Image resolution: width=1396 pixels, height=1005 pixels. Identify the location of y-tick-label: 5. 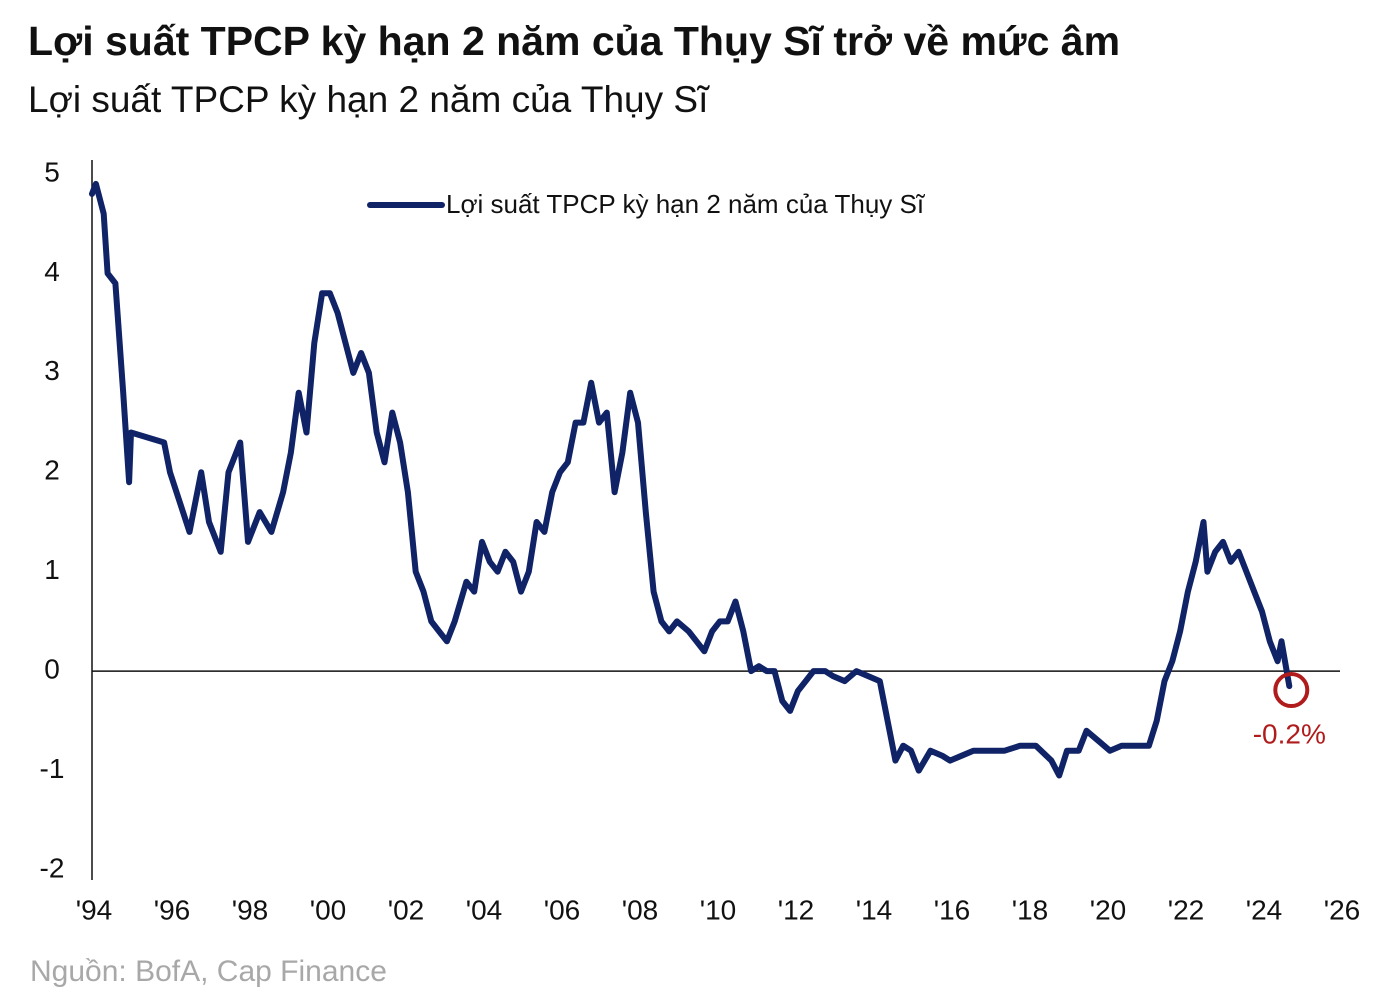
(52, 171).